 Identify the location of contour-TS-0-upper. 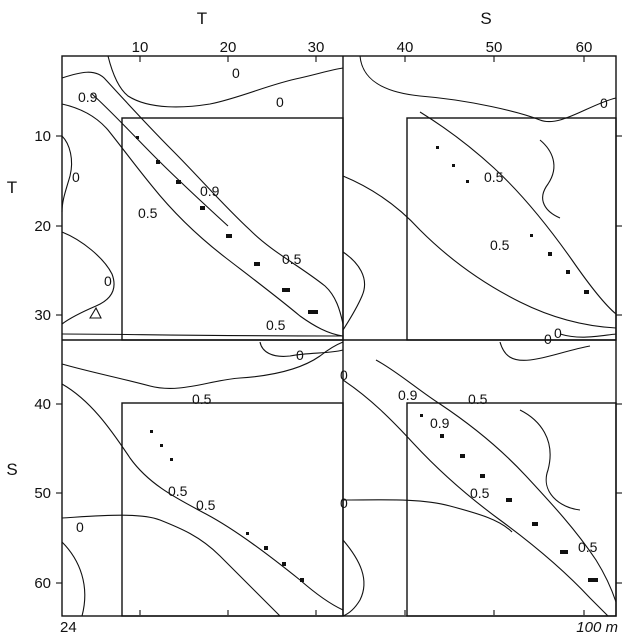
(488, 89).